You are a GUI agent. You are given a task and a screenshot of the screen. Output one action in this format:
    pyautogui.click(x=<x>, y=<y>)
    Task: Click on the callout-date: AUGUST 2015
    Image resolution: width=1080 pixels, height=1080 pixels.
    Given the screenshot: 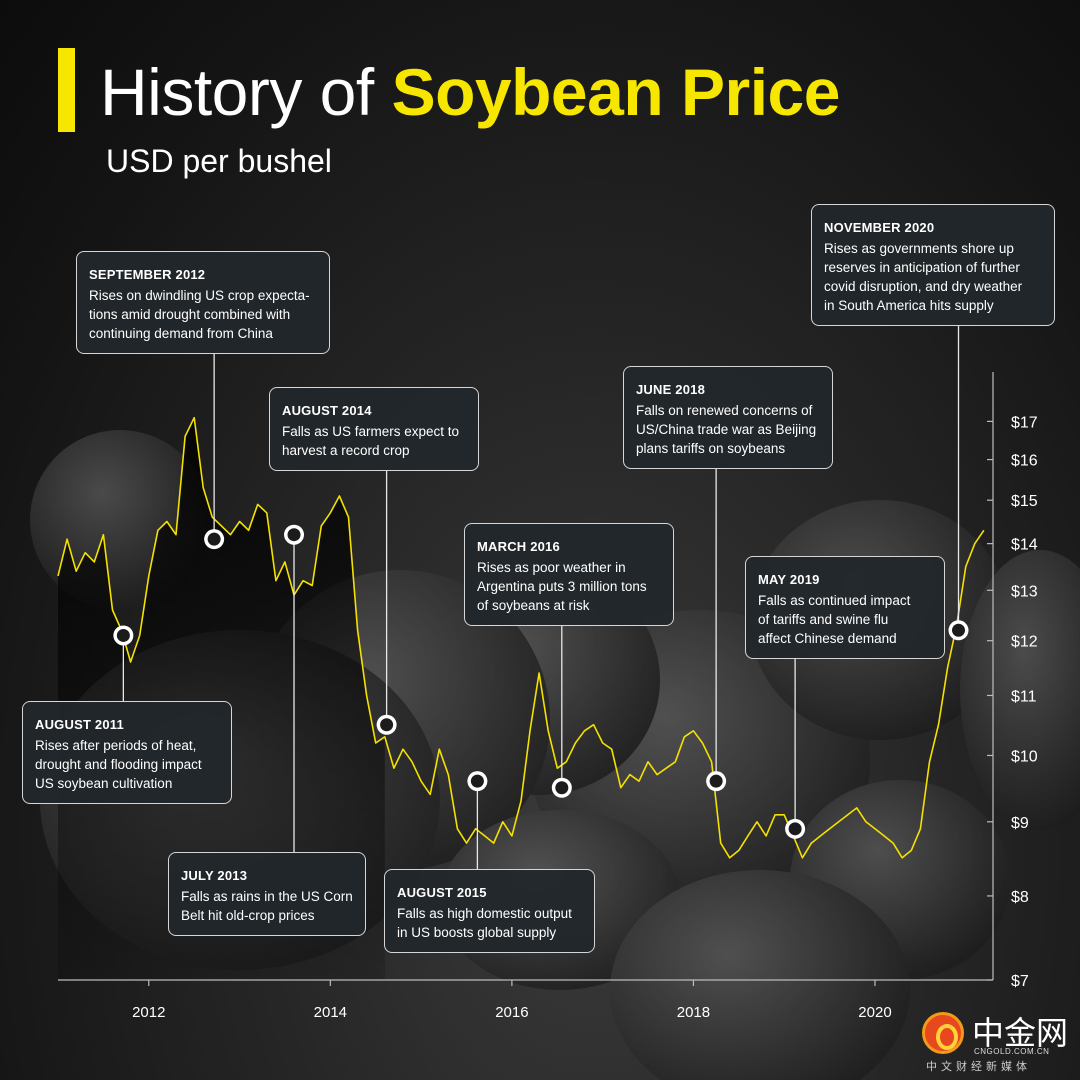 What is the action you would take?
    pyautogui.click(x=442, y=892)
    